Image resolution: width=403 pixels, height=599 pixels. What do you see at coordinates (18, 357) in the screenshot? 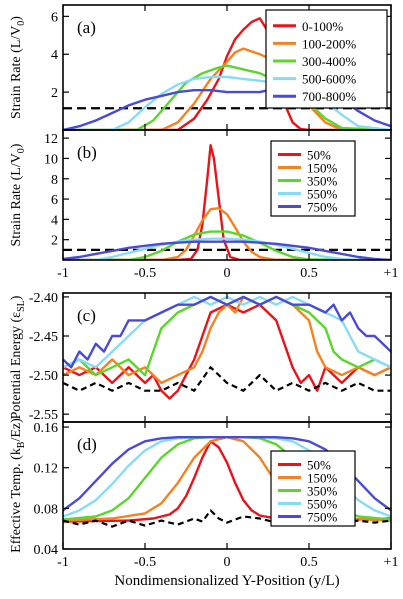
I see `y-axis-label: Potential Energy (εSL)` at bounding box center [18, 357].